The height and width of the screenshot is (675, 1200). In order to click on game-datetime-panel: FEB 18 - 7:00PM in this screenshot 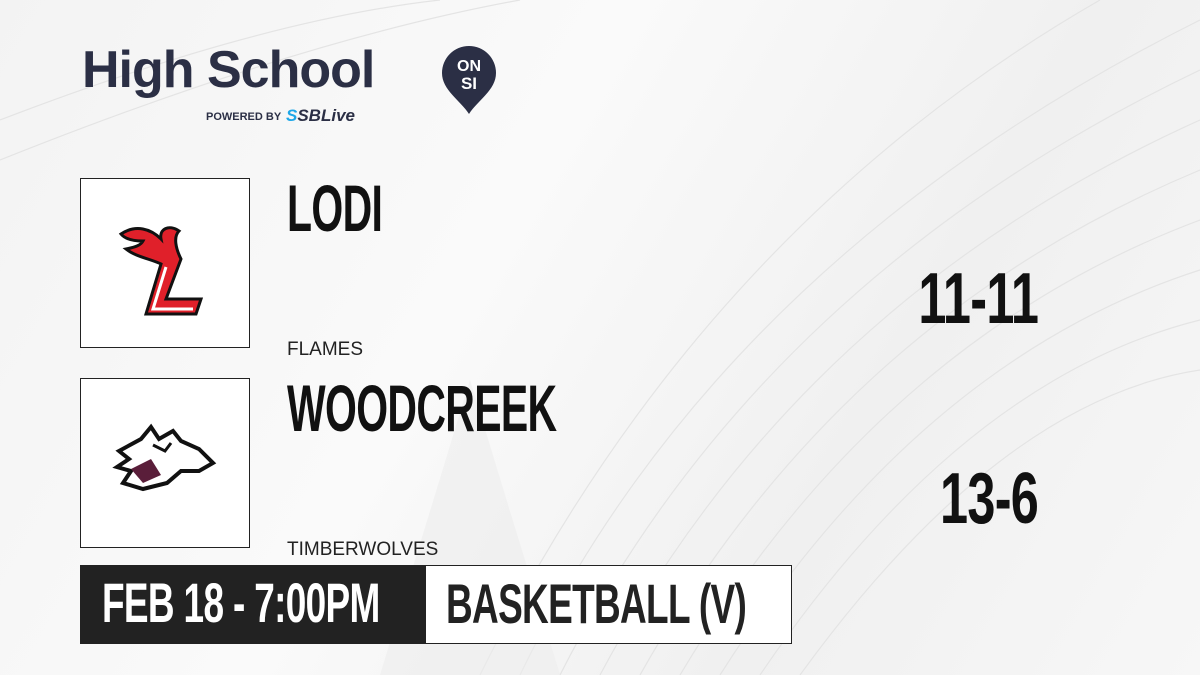, I will do `click(252, 604)`.